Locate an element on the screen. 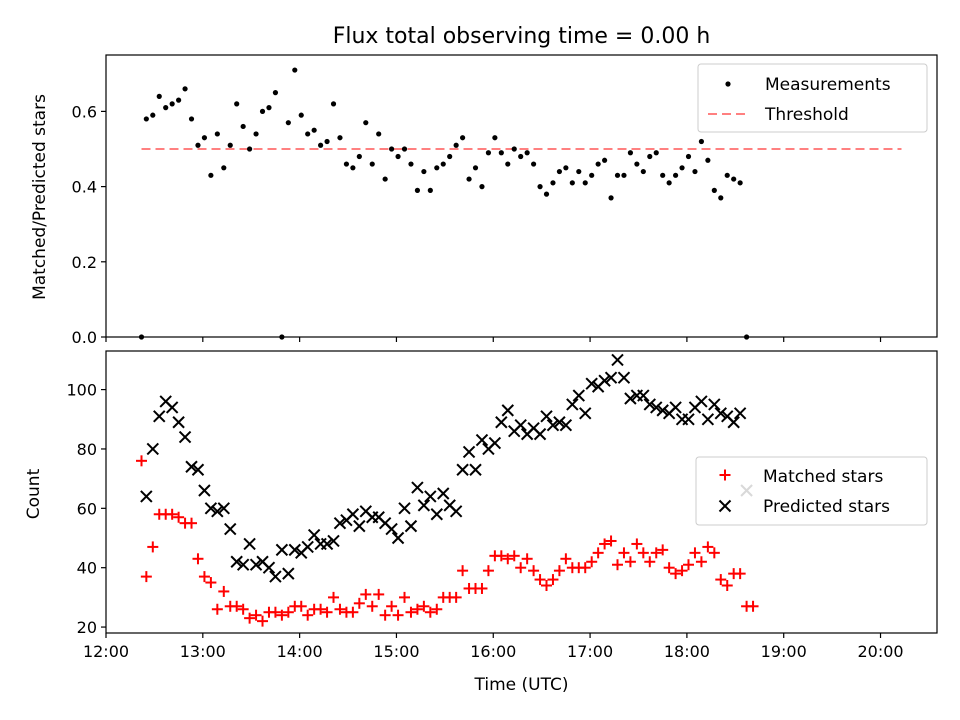 This screenshot has height=720, width=960. bottom-legend-box is located at coordinates (811, 491).